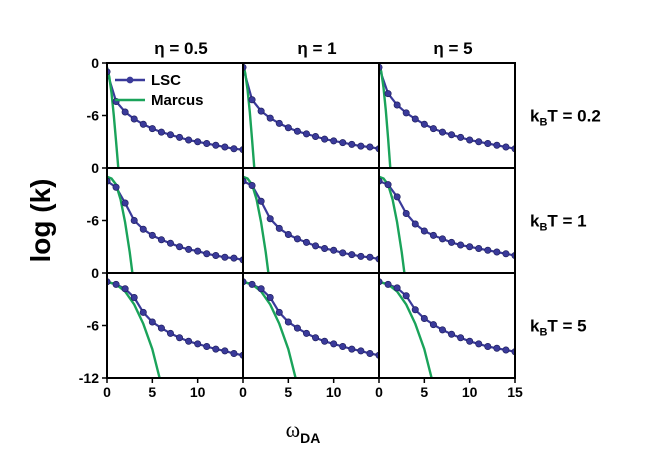 This screenshot has height=464, width=648. Describe the element at coordinates (310, 438) in the screenshot. I see `x-axis-label-subscript: DA` at that location.